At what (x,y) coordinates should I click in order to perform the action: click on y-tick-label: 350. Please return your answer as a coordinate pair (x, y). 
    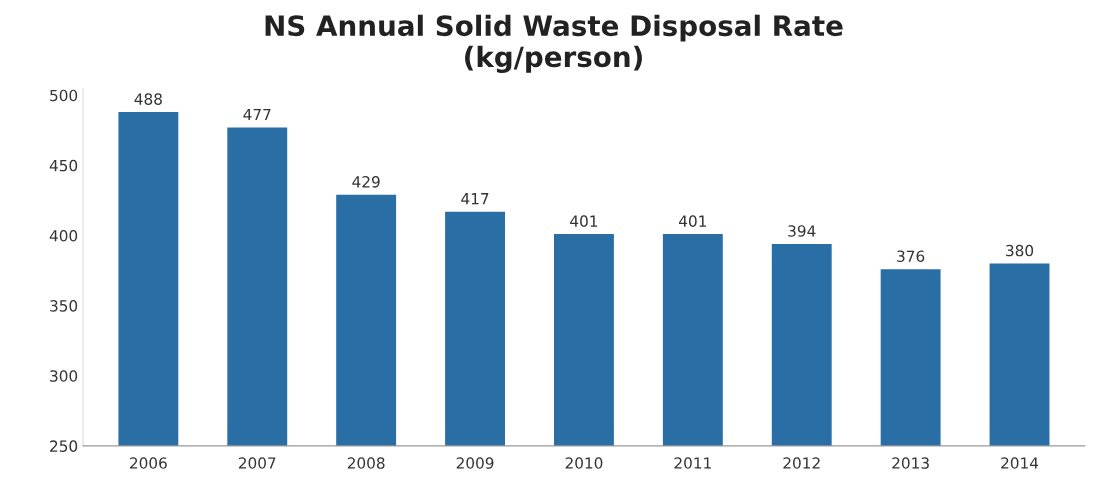
    Looking at the image, I should click on (64, 306).